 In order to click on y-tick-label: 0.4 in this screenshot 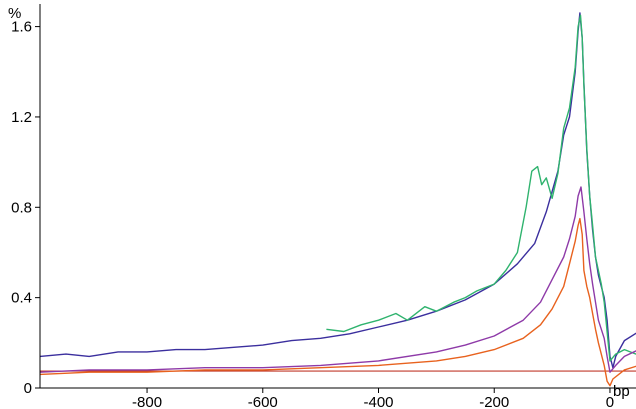, I will do `click(21, 298)`.